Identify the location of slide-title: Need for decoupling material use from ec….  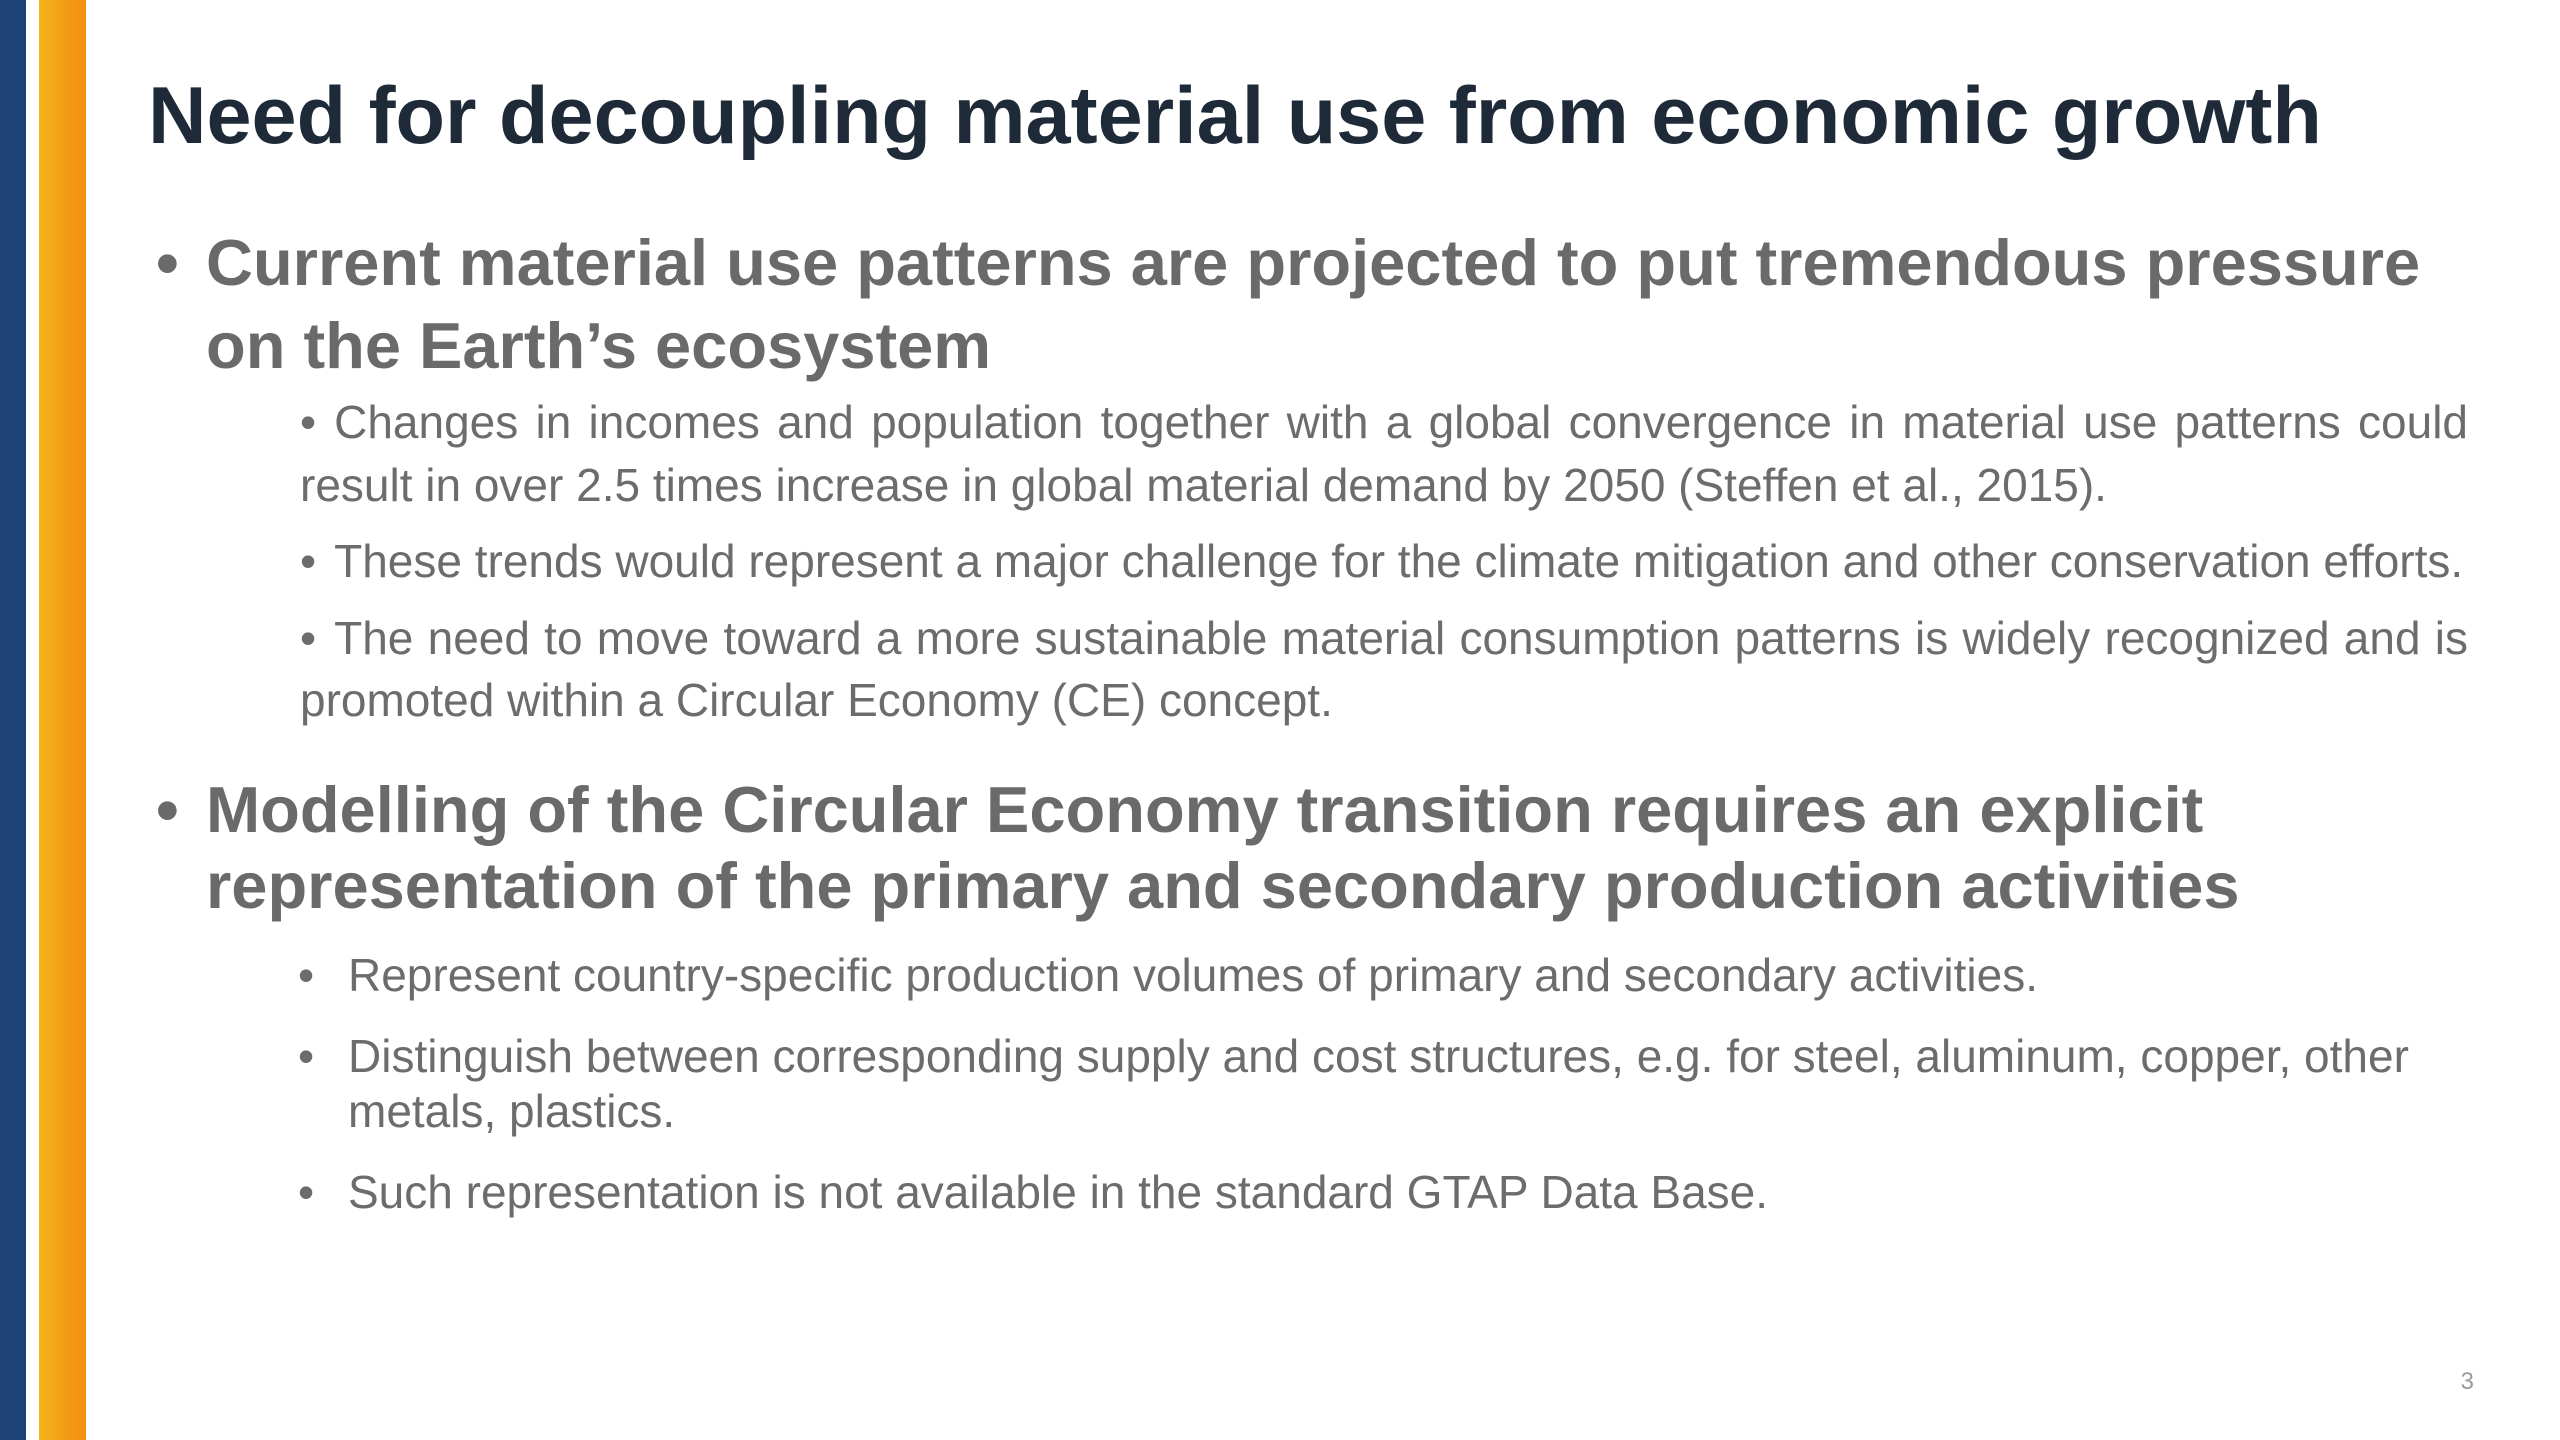
(1235, 116).